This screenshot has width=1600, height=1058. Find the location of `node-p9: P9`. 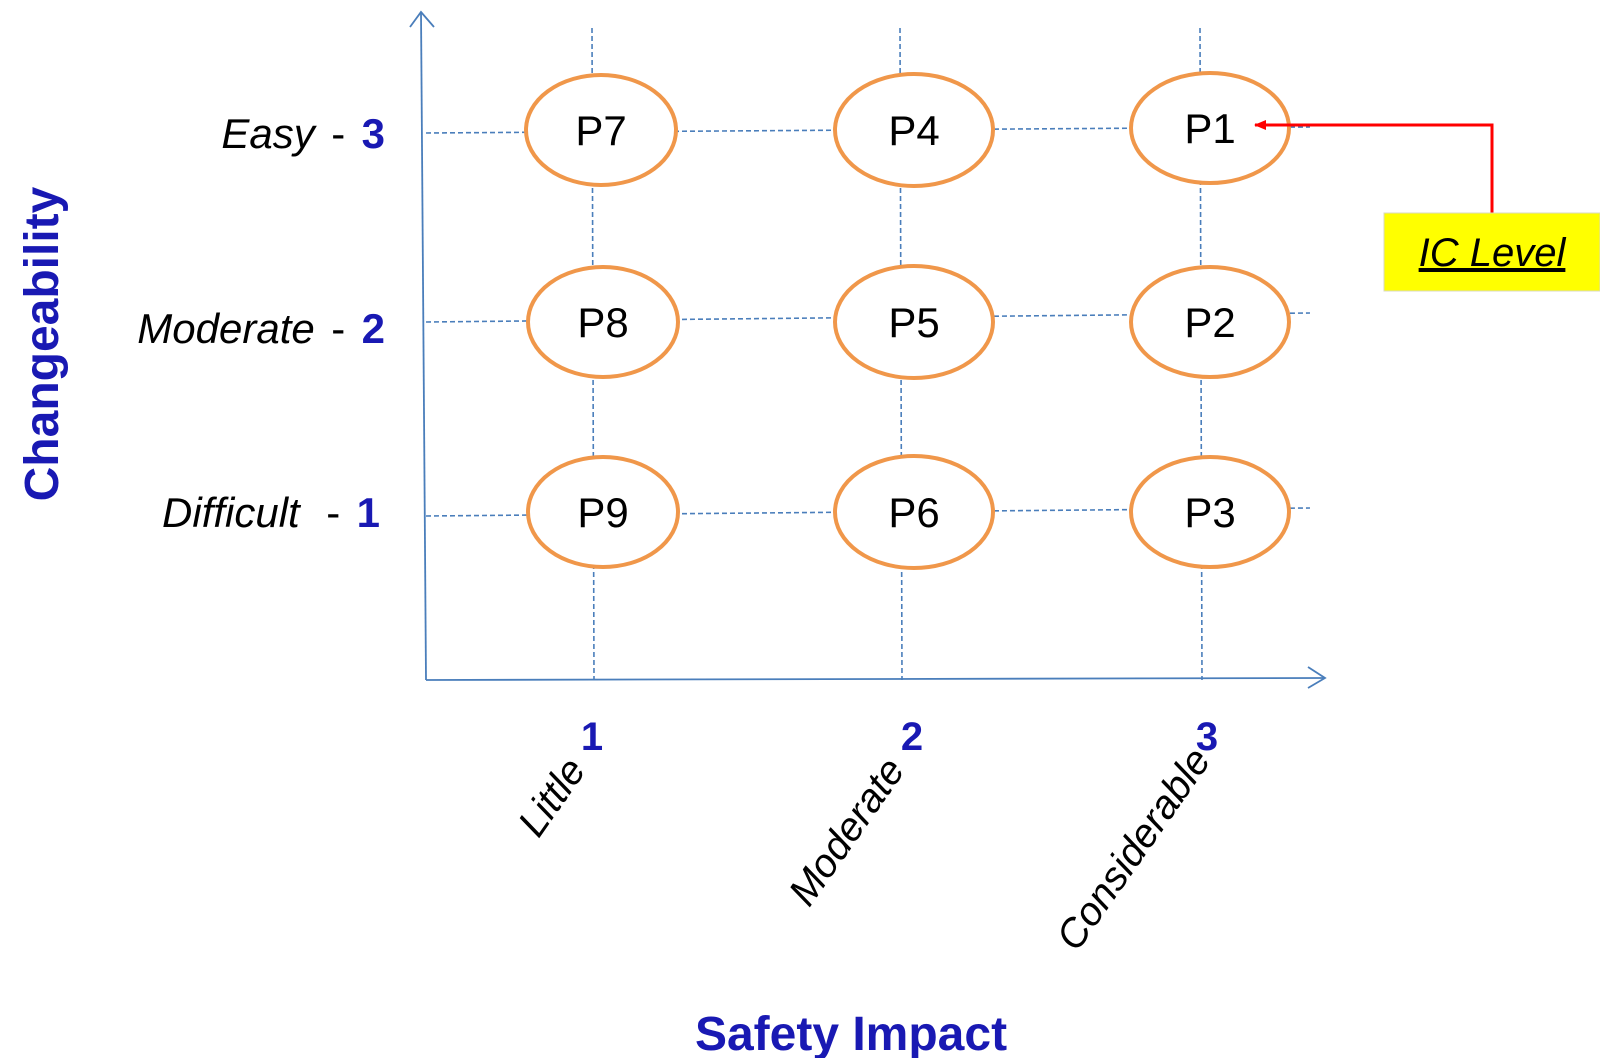

node-p9: P9 is located at coordinates (603, 512).